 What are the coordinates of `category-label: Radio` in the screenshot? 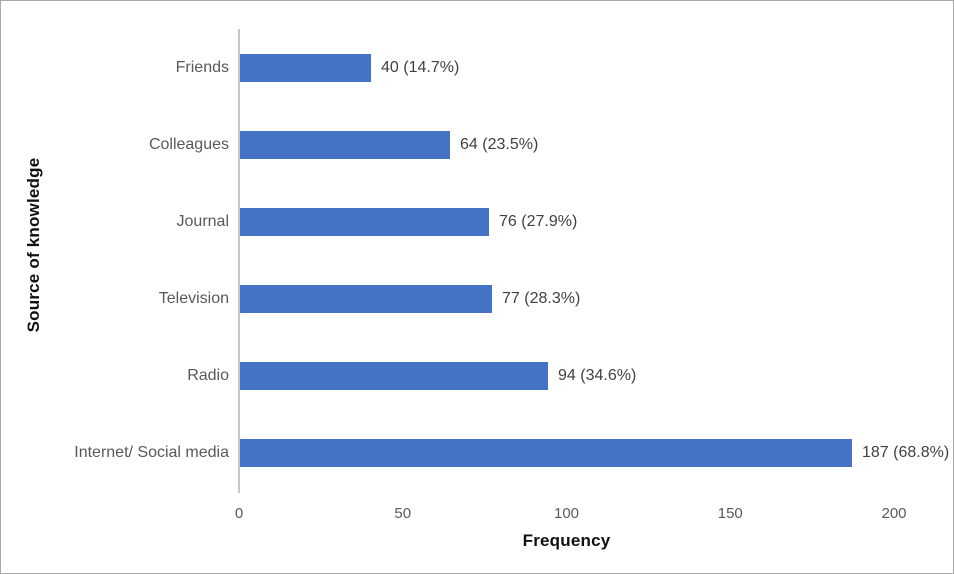 It's located at (208, 376).